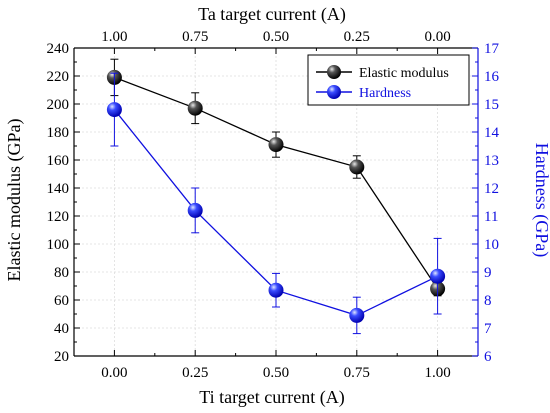  Describe the element at coordinates (61, 301) in the screenshot. I see `y-tick-label-left: 60` at that location.